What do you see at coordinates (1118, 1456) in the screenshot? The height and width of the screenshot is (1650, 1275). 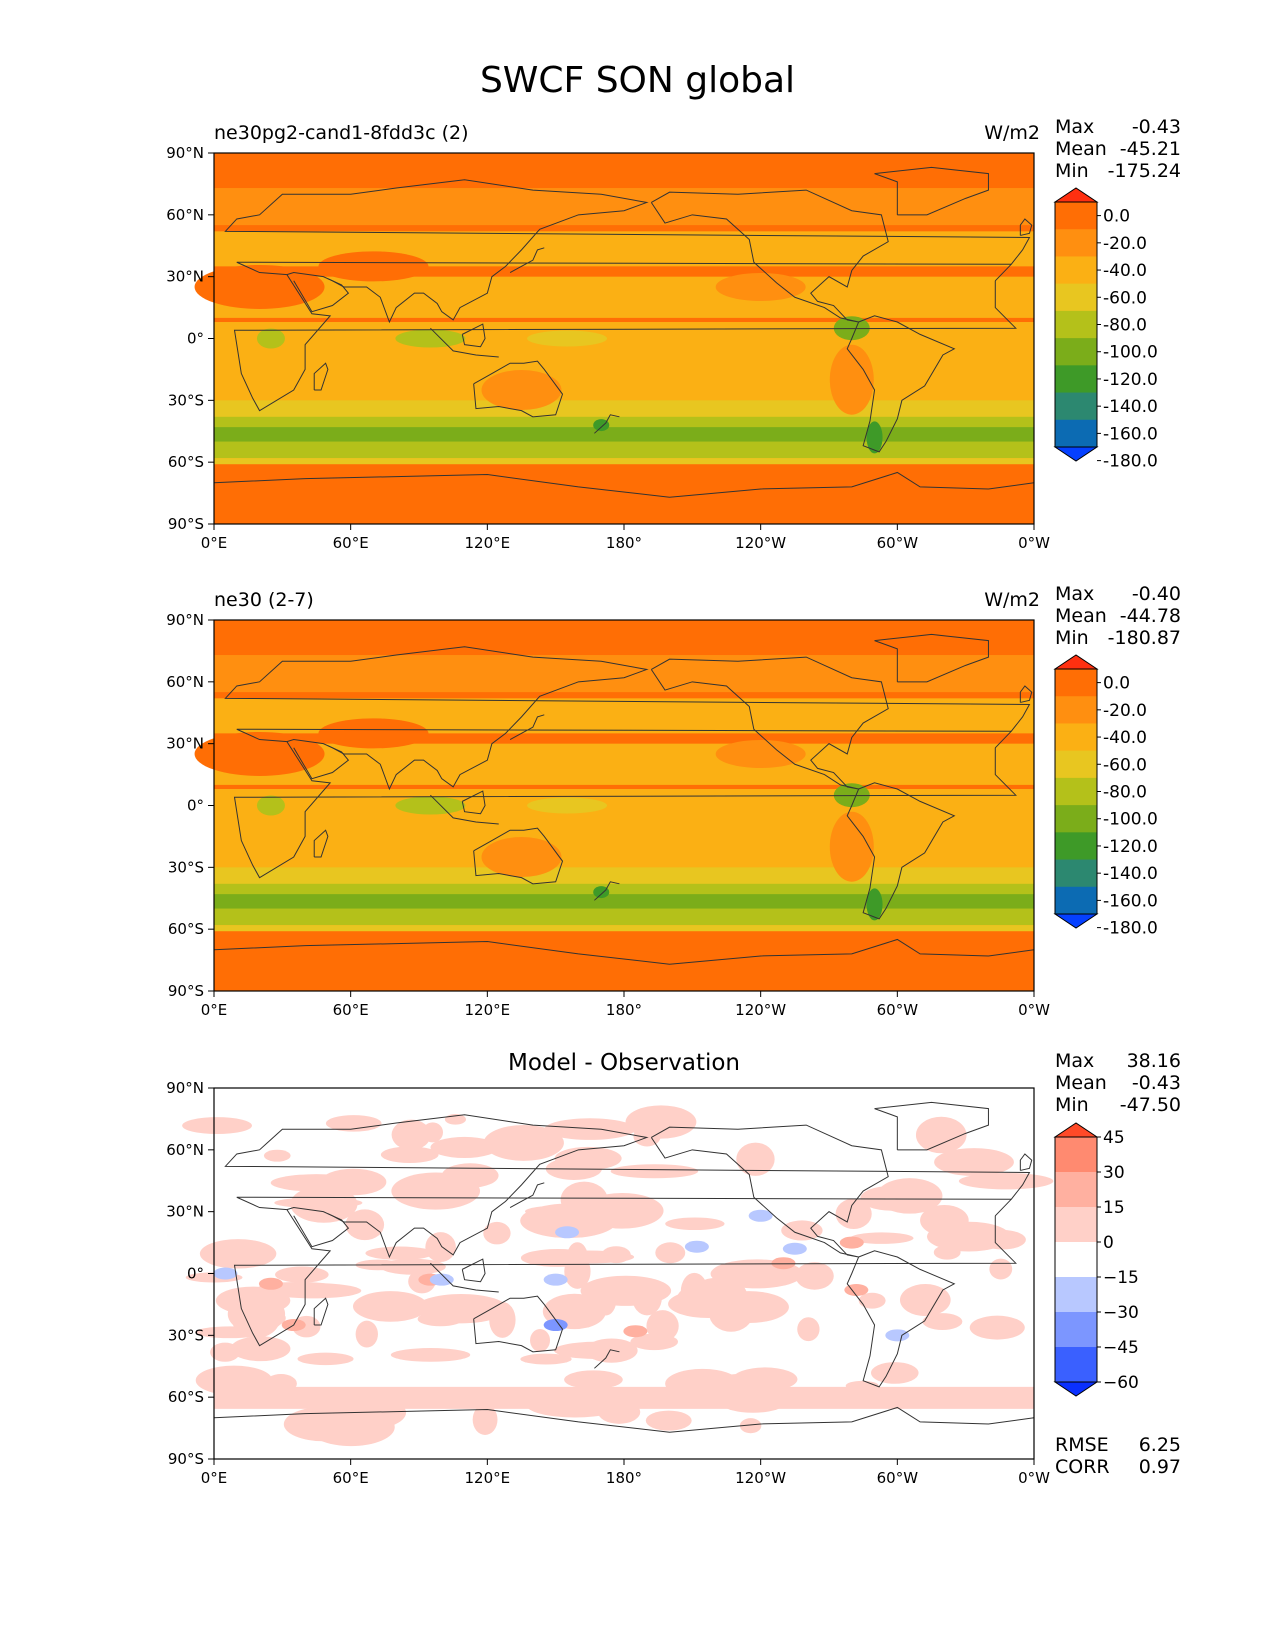 I see `panel3-skill-stats: RMSE 6.25 CORR 0.97` at bounding box center [1118, 1456].